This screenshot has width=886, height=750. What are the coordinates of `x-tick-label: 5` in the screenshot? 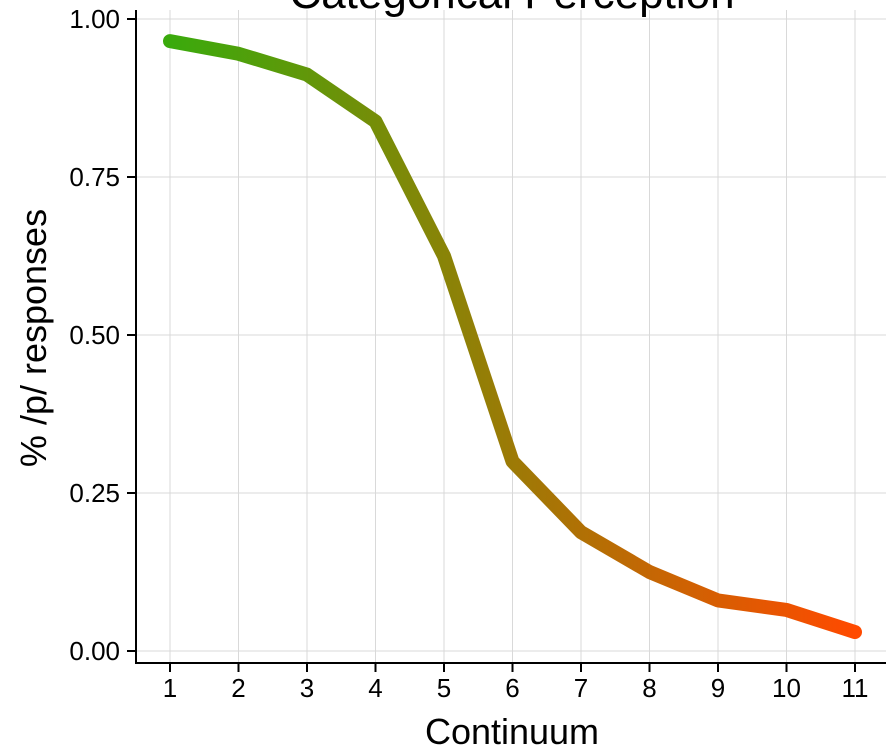 It's located at (444, 688).